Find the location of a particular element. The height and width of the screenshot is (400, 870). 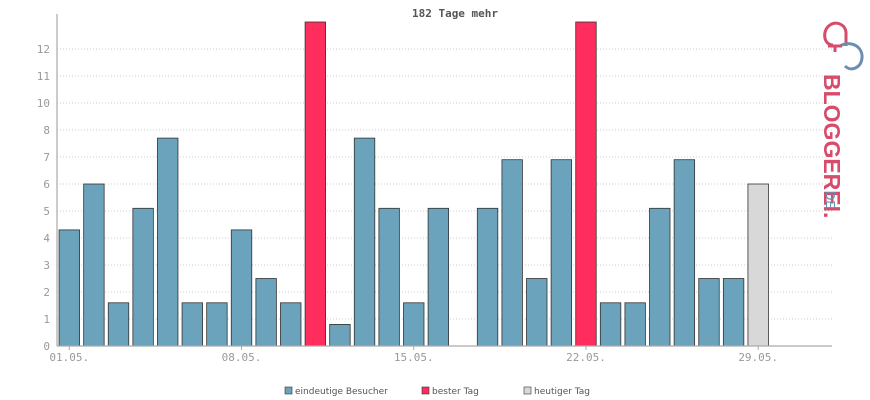

y-tick-label: 11 is located at coordinates (43, 76).